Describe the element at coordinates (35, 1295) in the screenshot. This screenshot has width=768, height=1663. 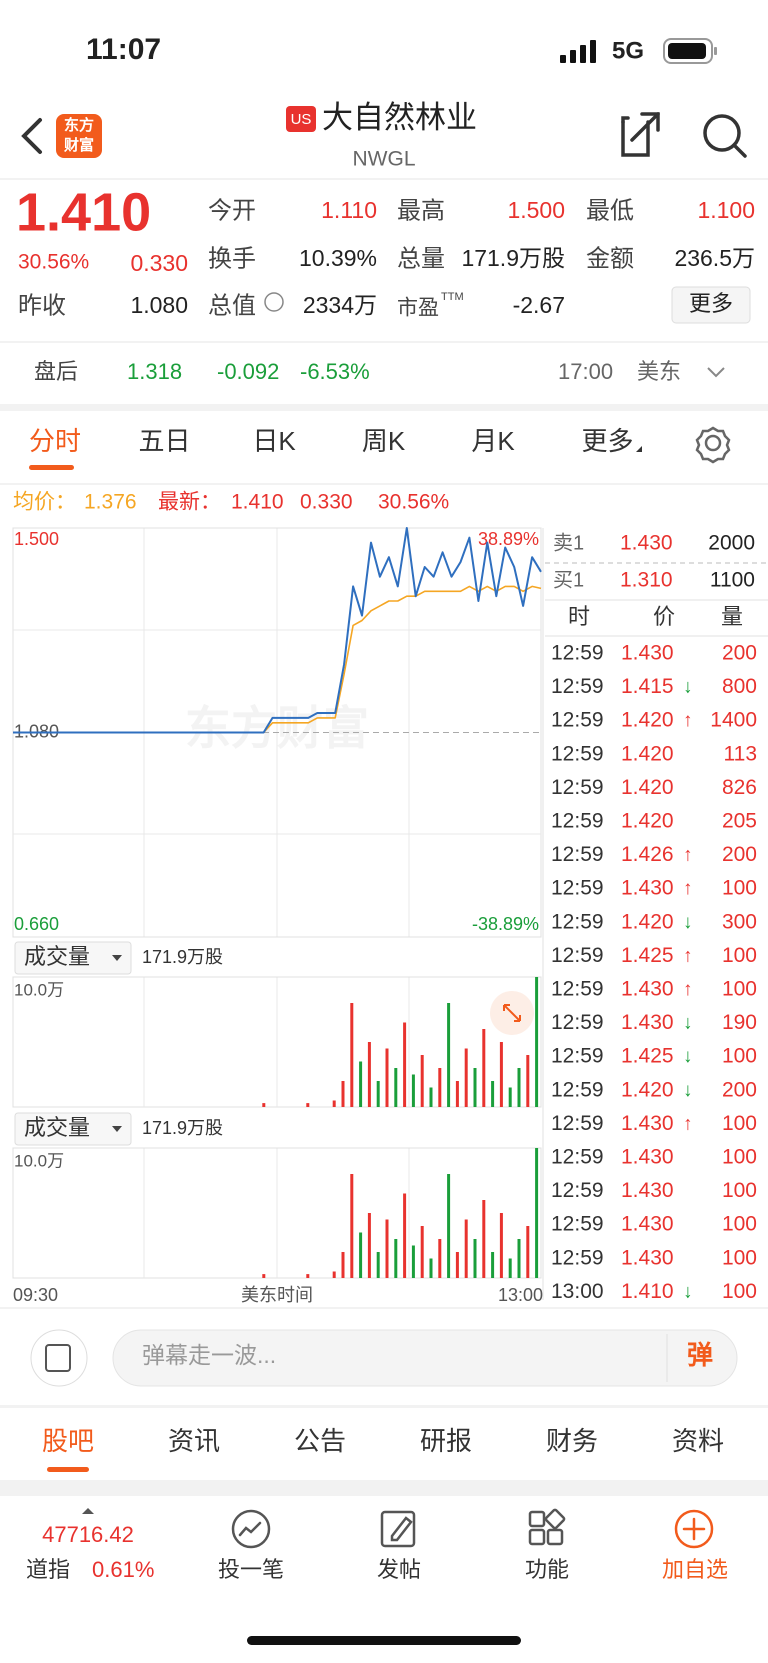
I see `x-tick-label: 09:30` at that location.